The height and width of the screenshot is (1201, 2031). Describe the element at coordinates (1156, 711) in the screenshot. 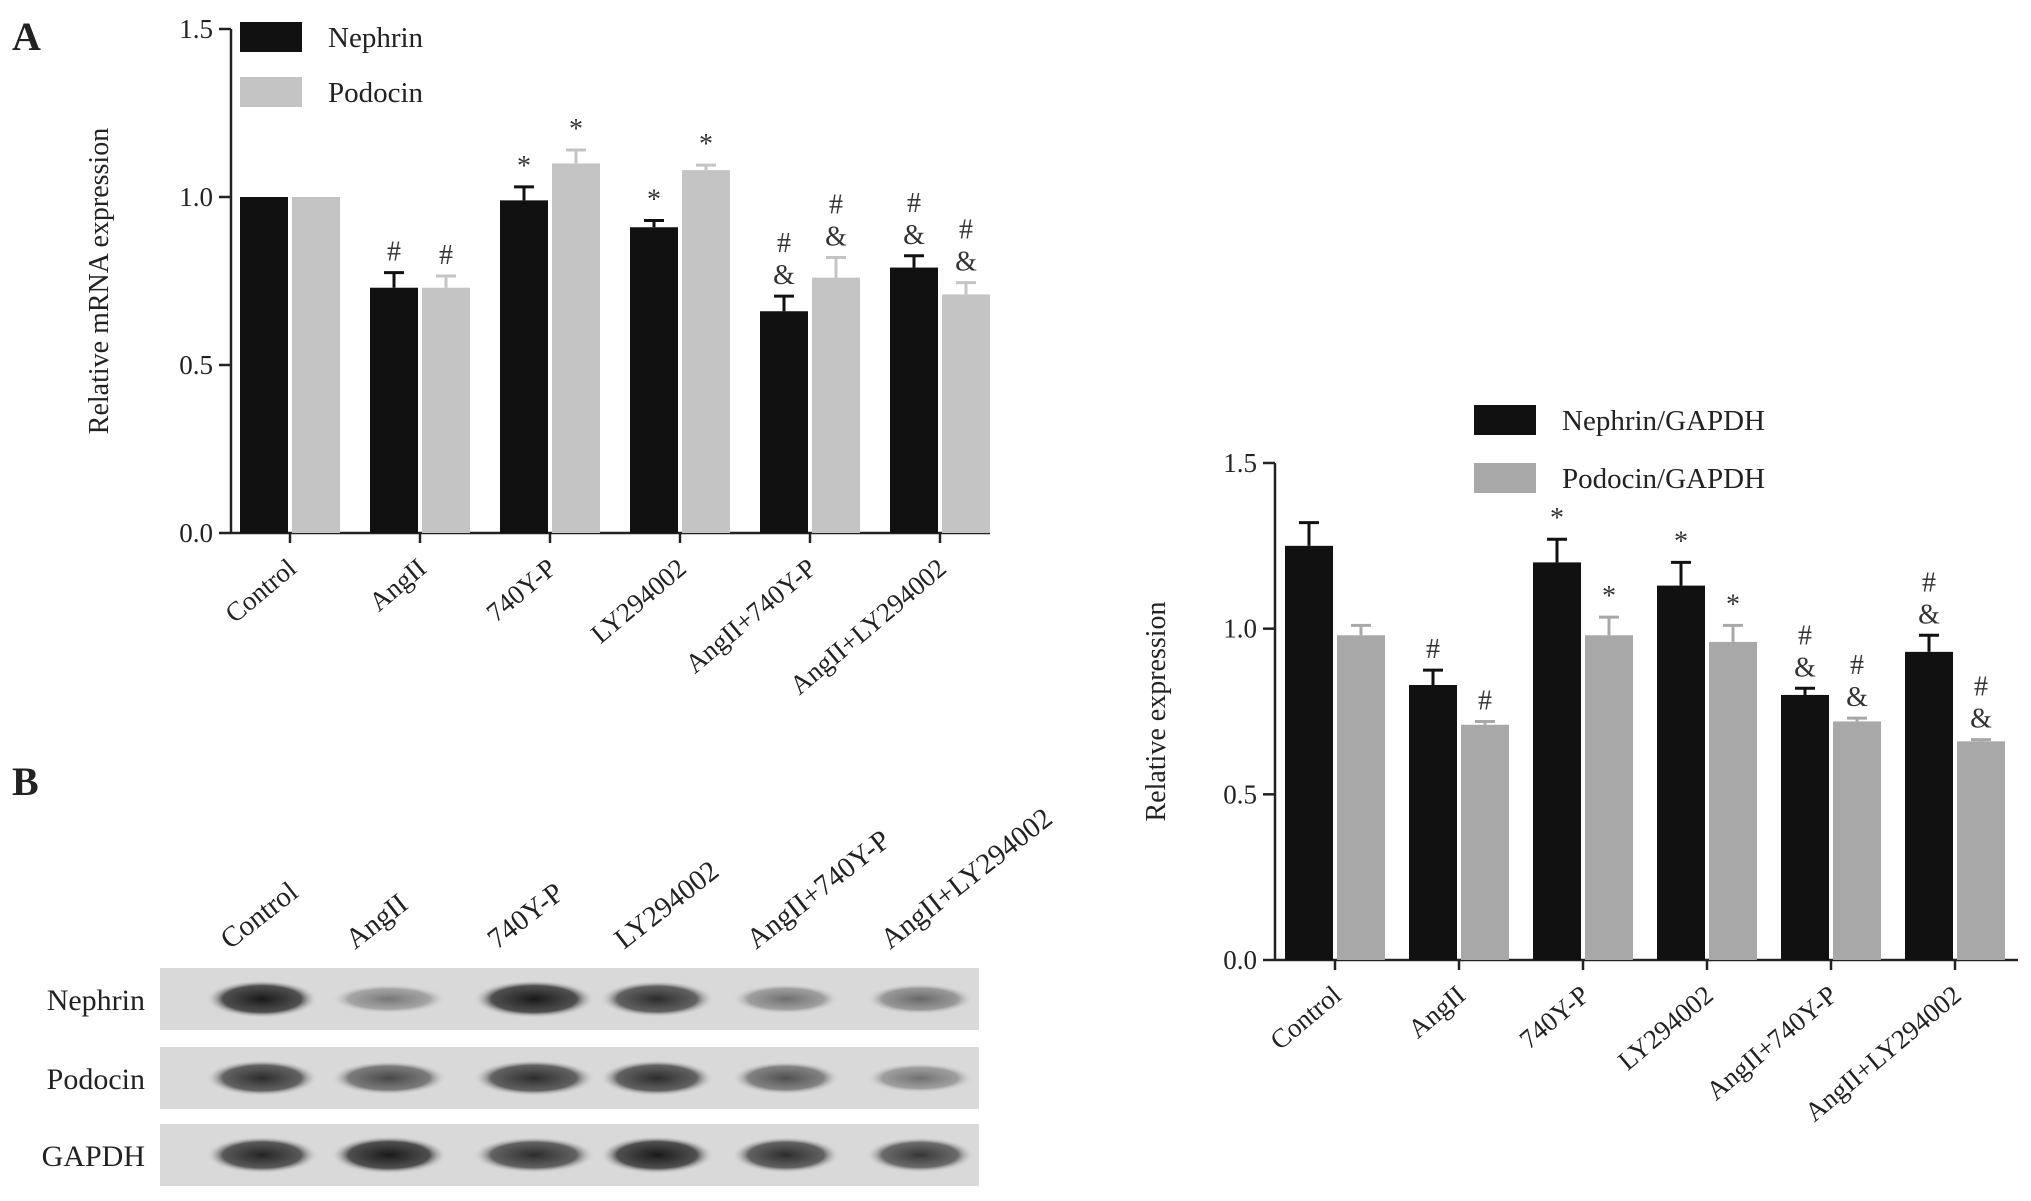

I see `y-axis-title: Relative expression` at that location.